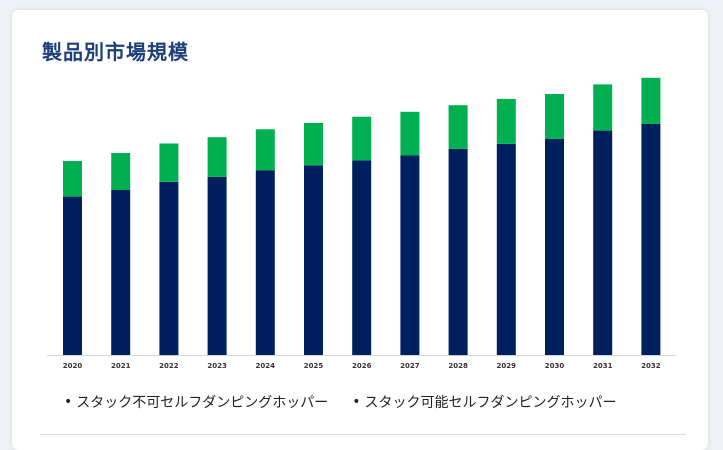 The width and height of the screenshot is (723, 450). Describe the element at coordinates (72, 275) in the screenshot. I see `bar-non-stackable-2020` at that location.